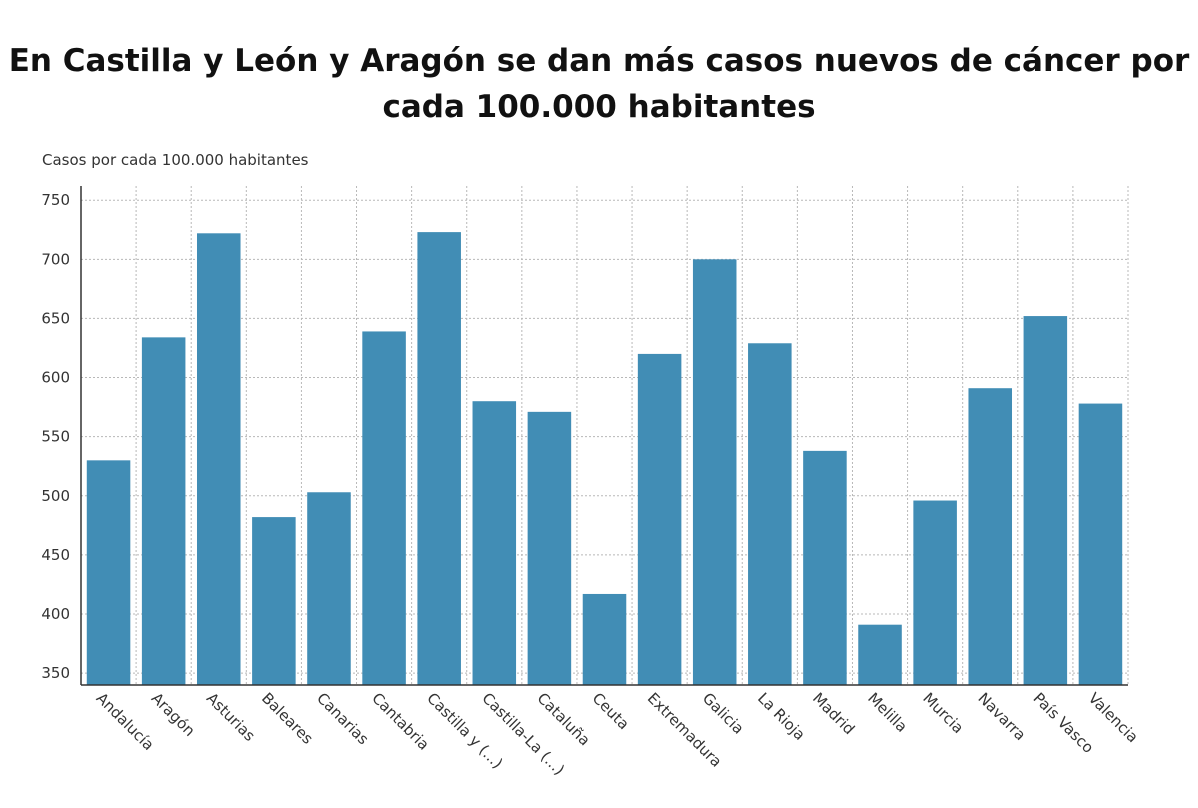 This screenshot has width=1198, height=808. Describe the element at coordinates (781, 716) in the screenshot. I see `x-tick-label: La Rioja` at that location.